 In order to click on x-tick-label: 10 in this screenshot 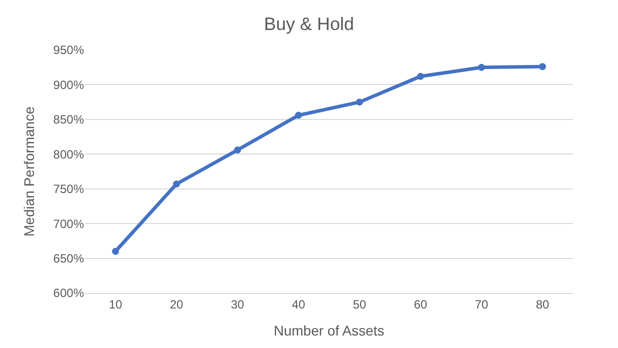, I will do `click(115, 304)`.